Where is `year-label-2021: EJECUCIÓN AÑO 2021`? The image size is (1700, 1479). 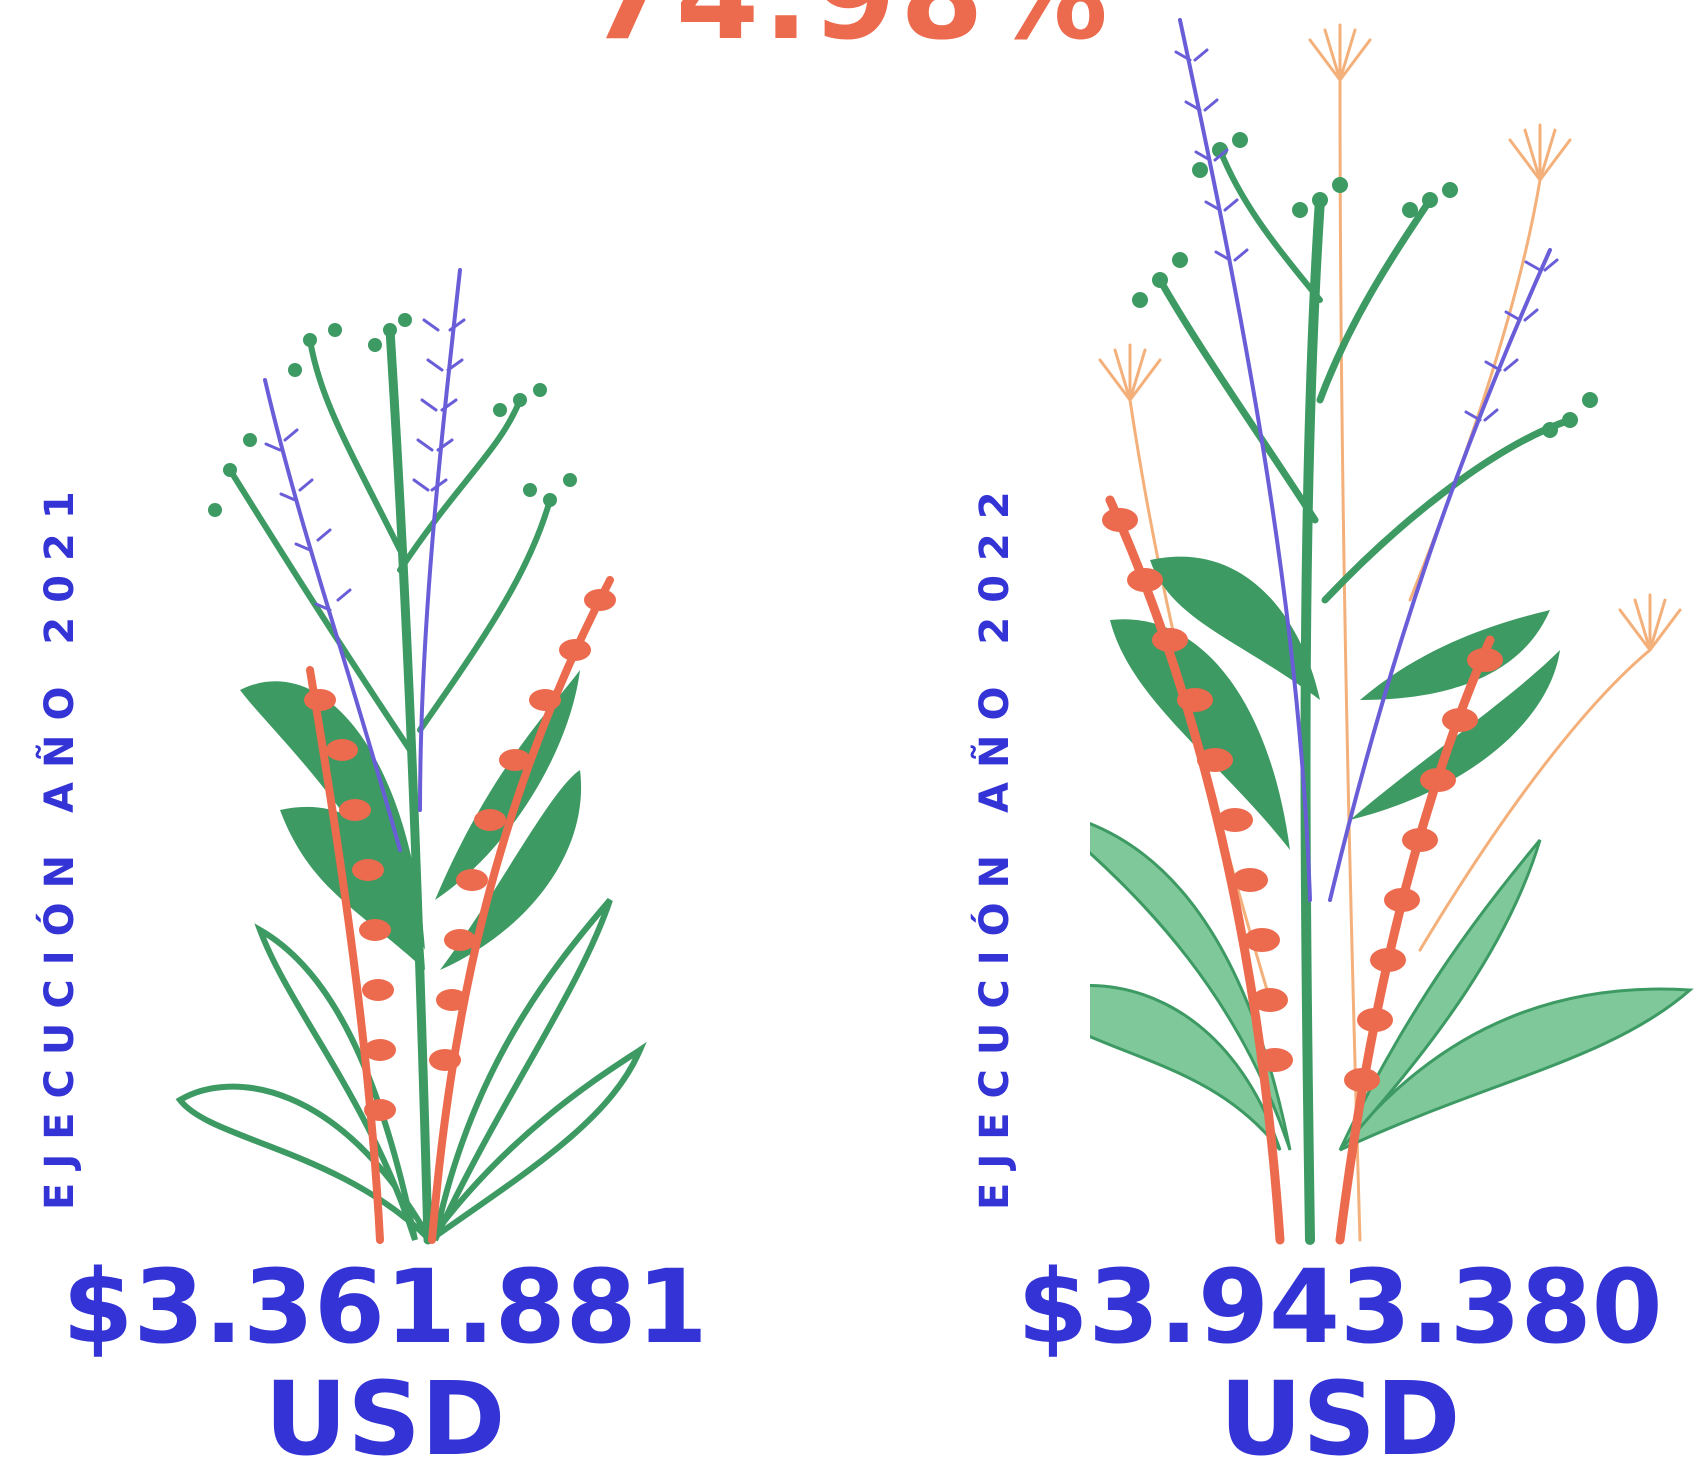 year-label-2021: EJECUCIÓN AÑO 2021 is located at coordinates (60, 843).